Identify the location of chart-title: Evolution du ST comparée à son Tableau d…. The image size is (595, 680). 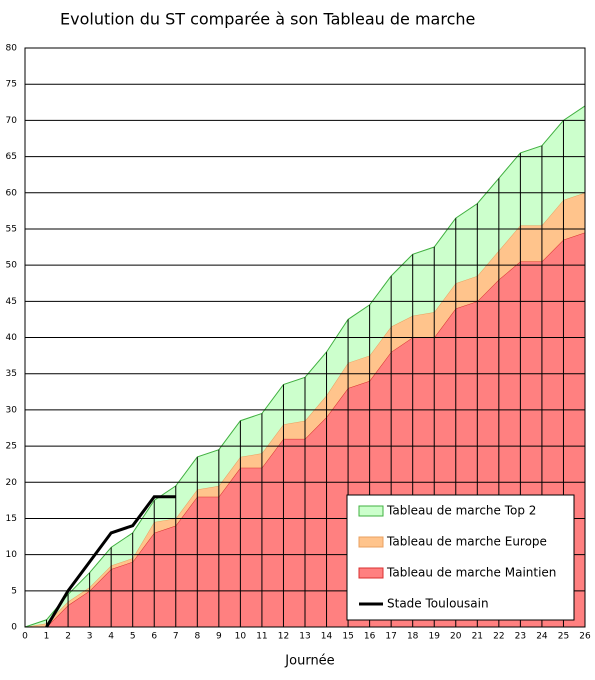
(267, 19).